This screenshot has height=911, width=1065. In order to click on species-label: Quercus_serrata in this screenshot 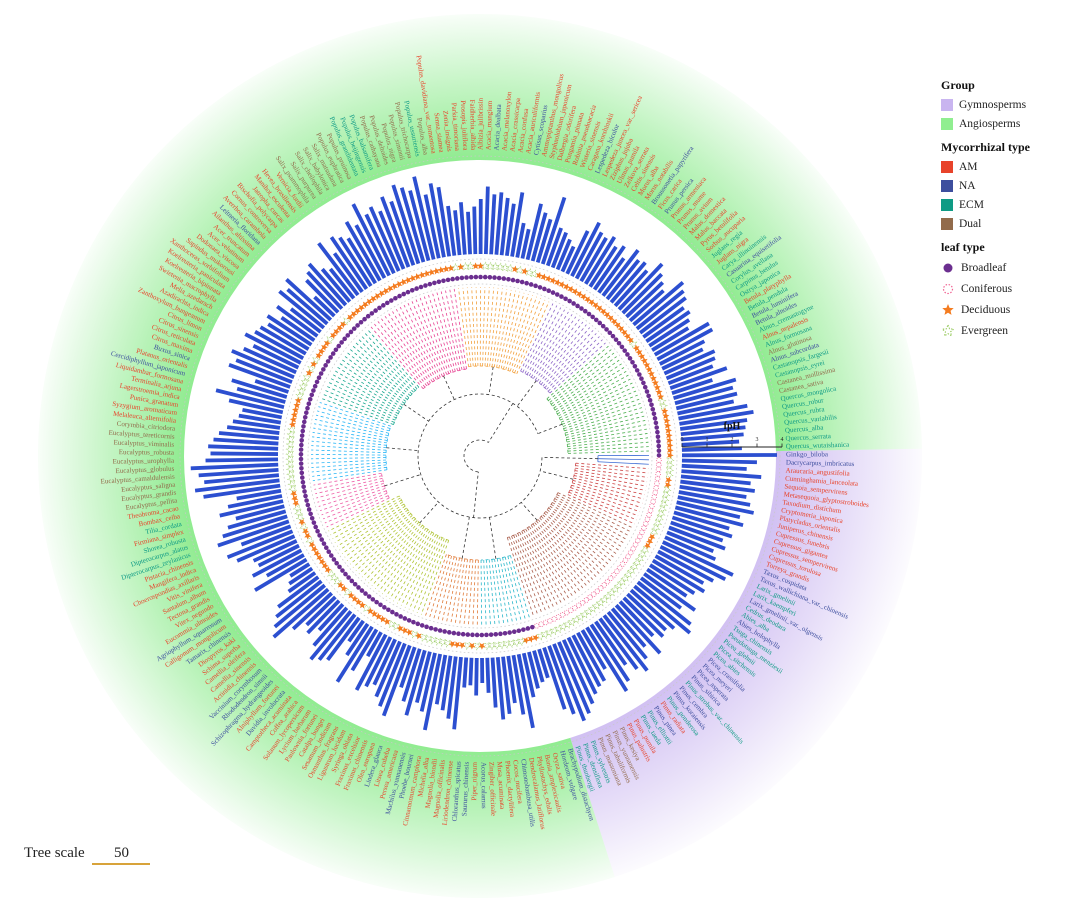, I will do `click(808, 437)`.